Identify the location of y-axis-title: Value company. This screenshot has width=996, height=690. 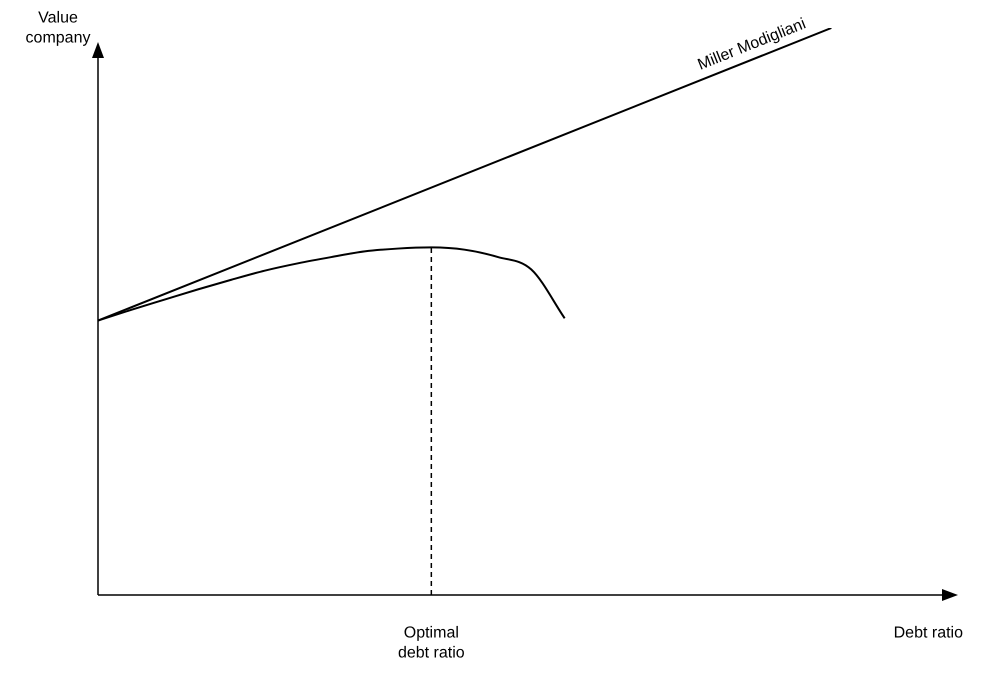
(58, 27).